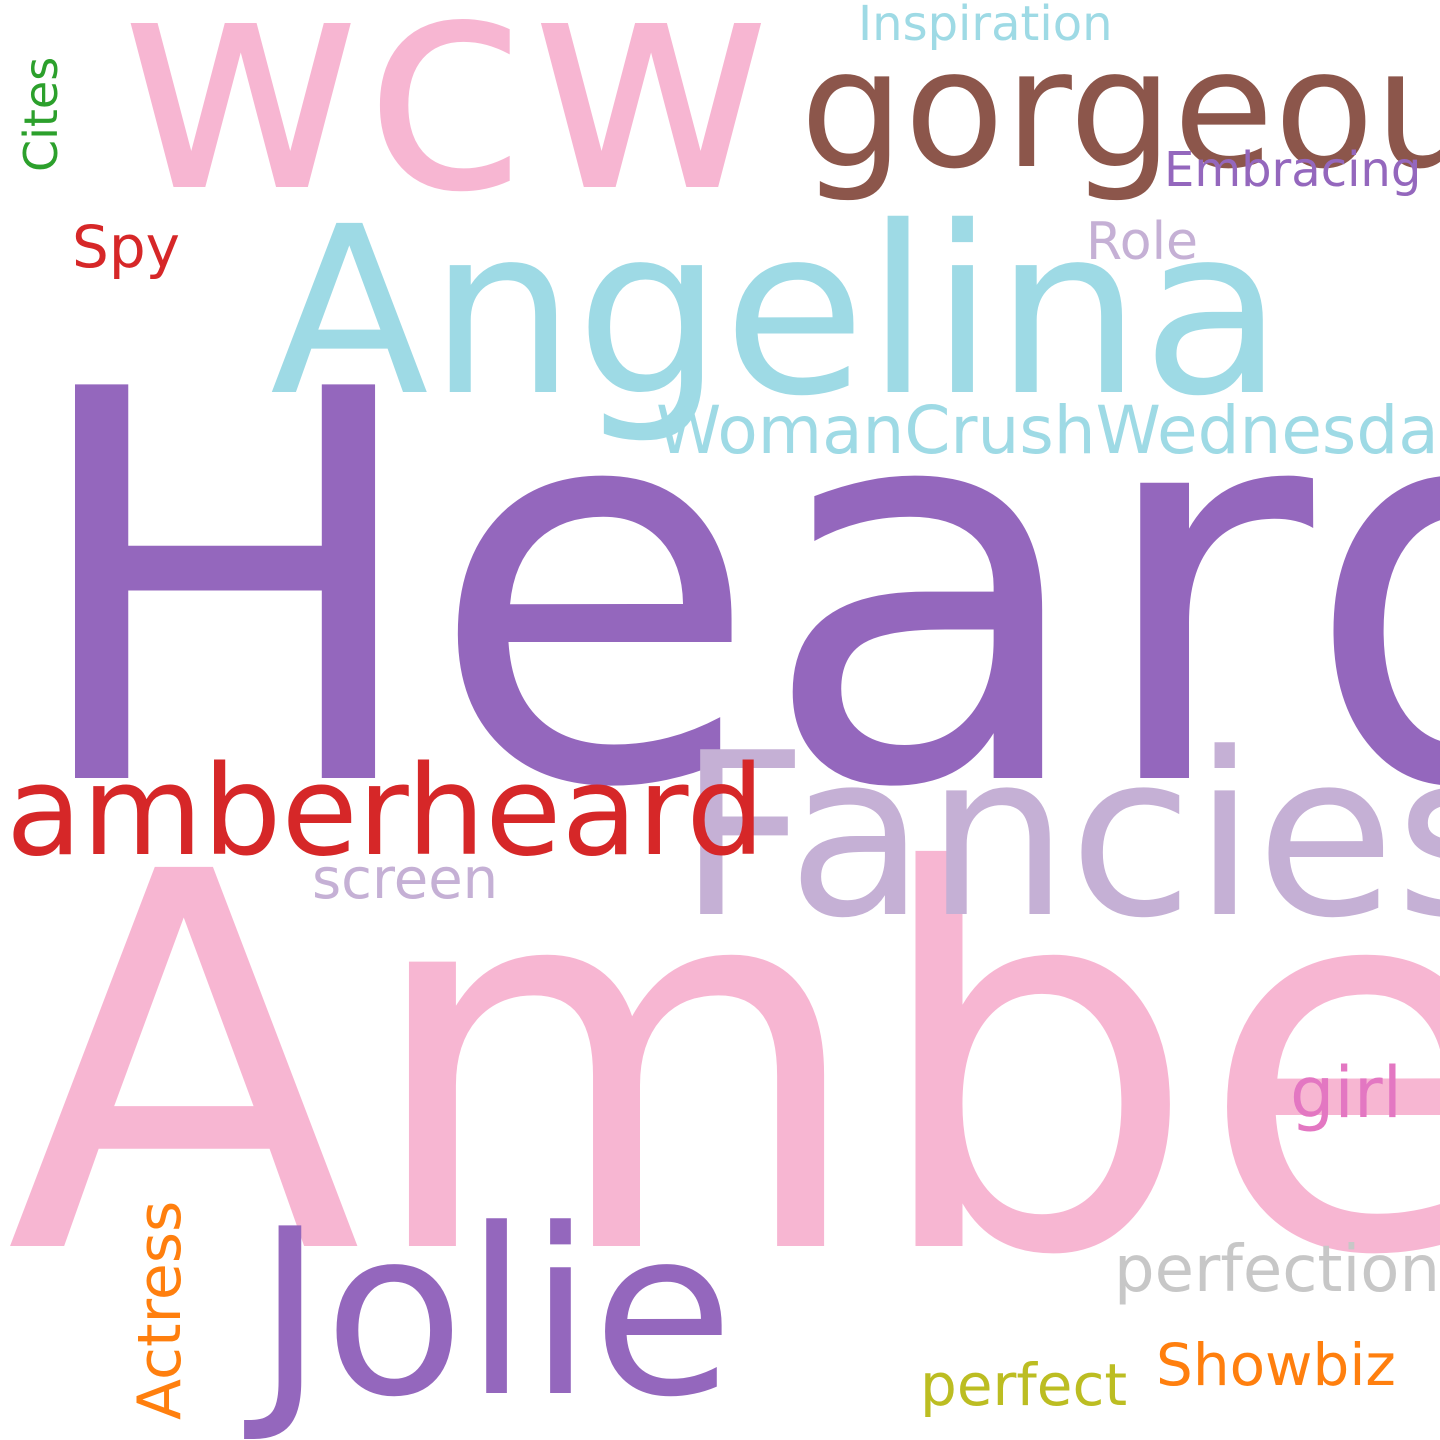  I want to click on word-amberheard: amberheard, so click(385, 812).